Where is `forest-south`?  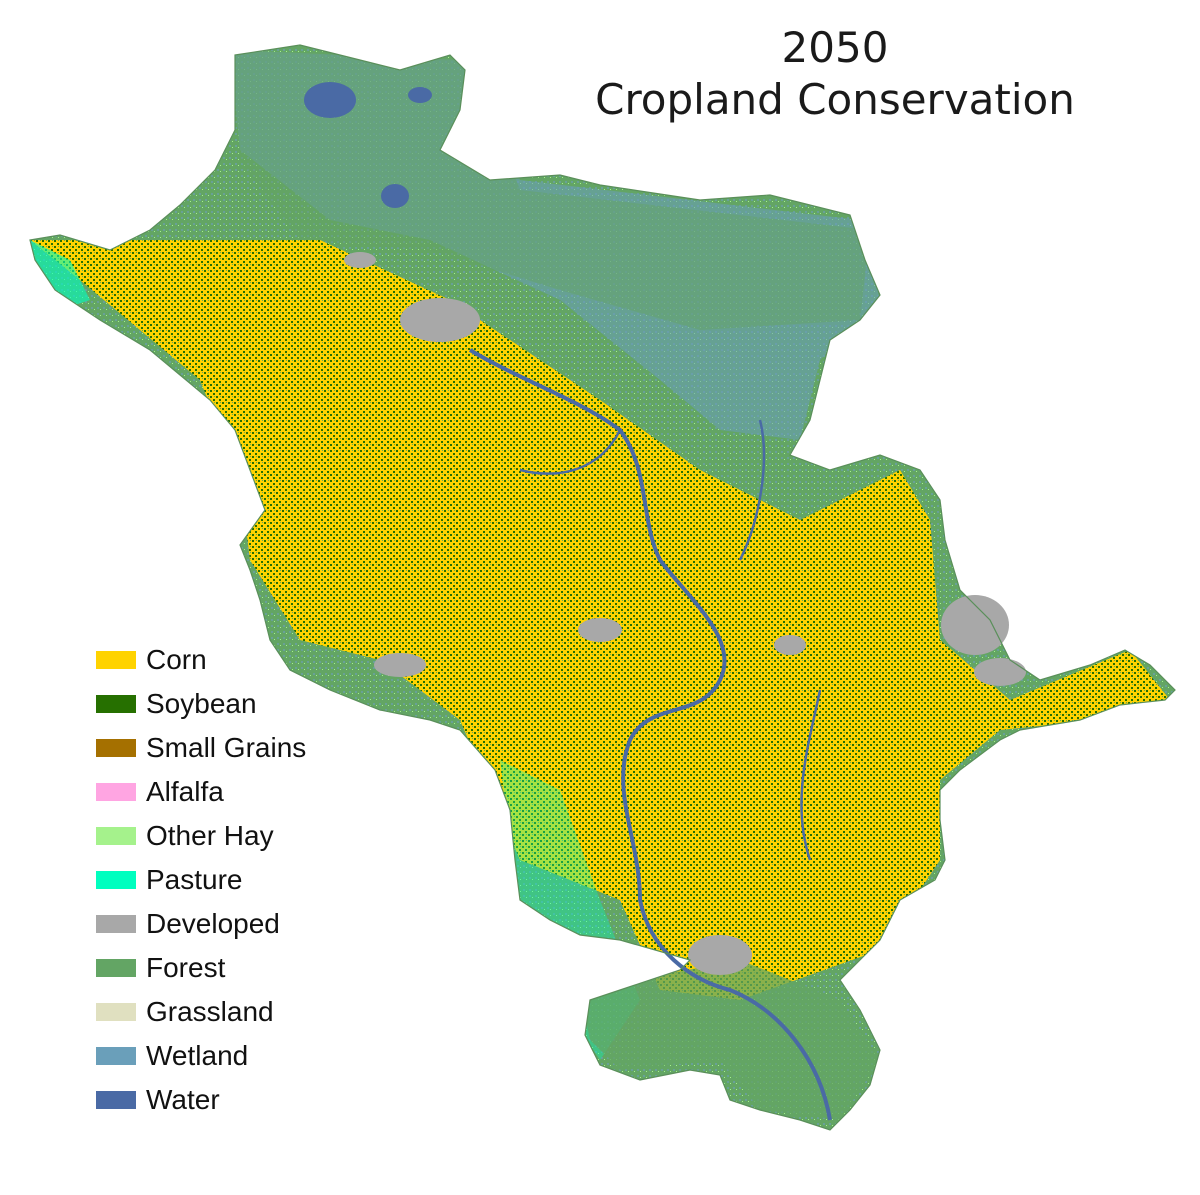 forest-south is located at coordinates (730, 1040).